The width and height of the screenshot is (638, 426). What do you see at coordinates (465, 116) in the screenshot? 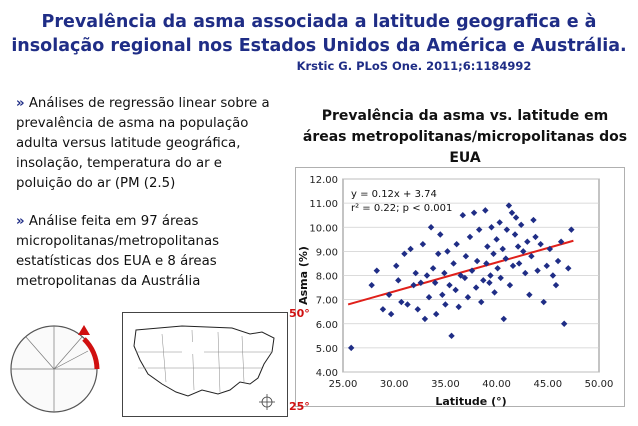
I see `chart-title-line-1: Prevalência da asma vs. latitude em` at bounding box center [465, 116].